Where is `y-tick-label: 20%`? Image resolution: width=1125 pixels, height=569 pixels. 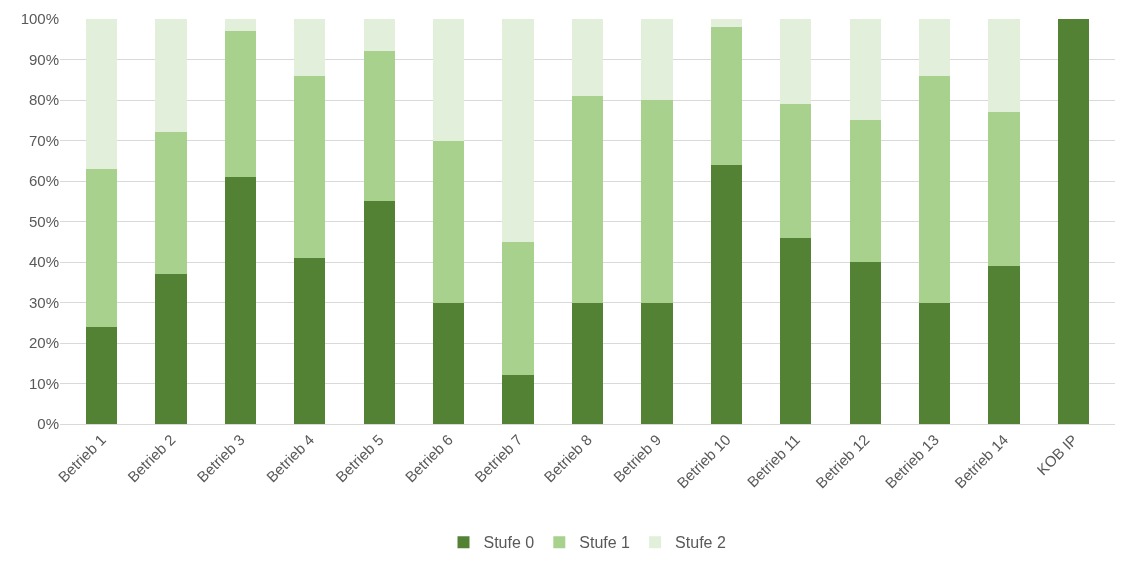
y-tick-label: 20% is located at coordinates (43, 343).